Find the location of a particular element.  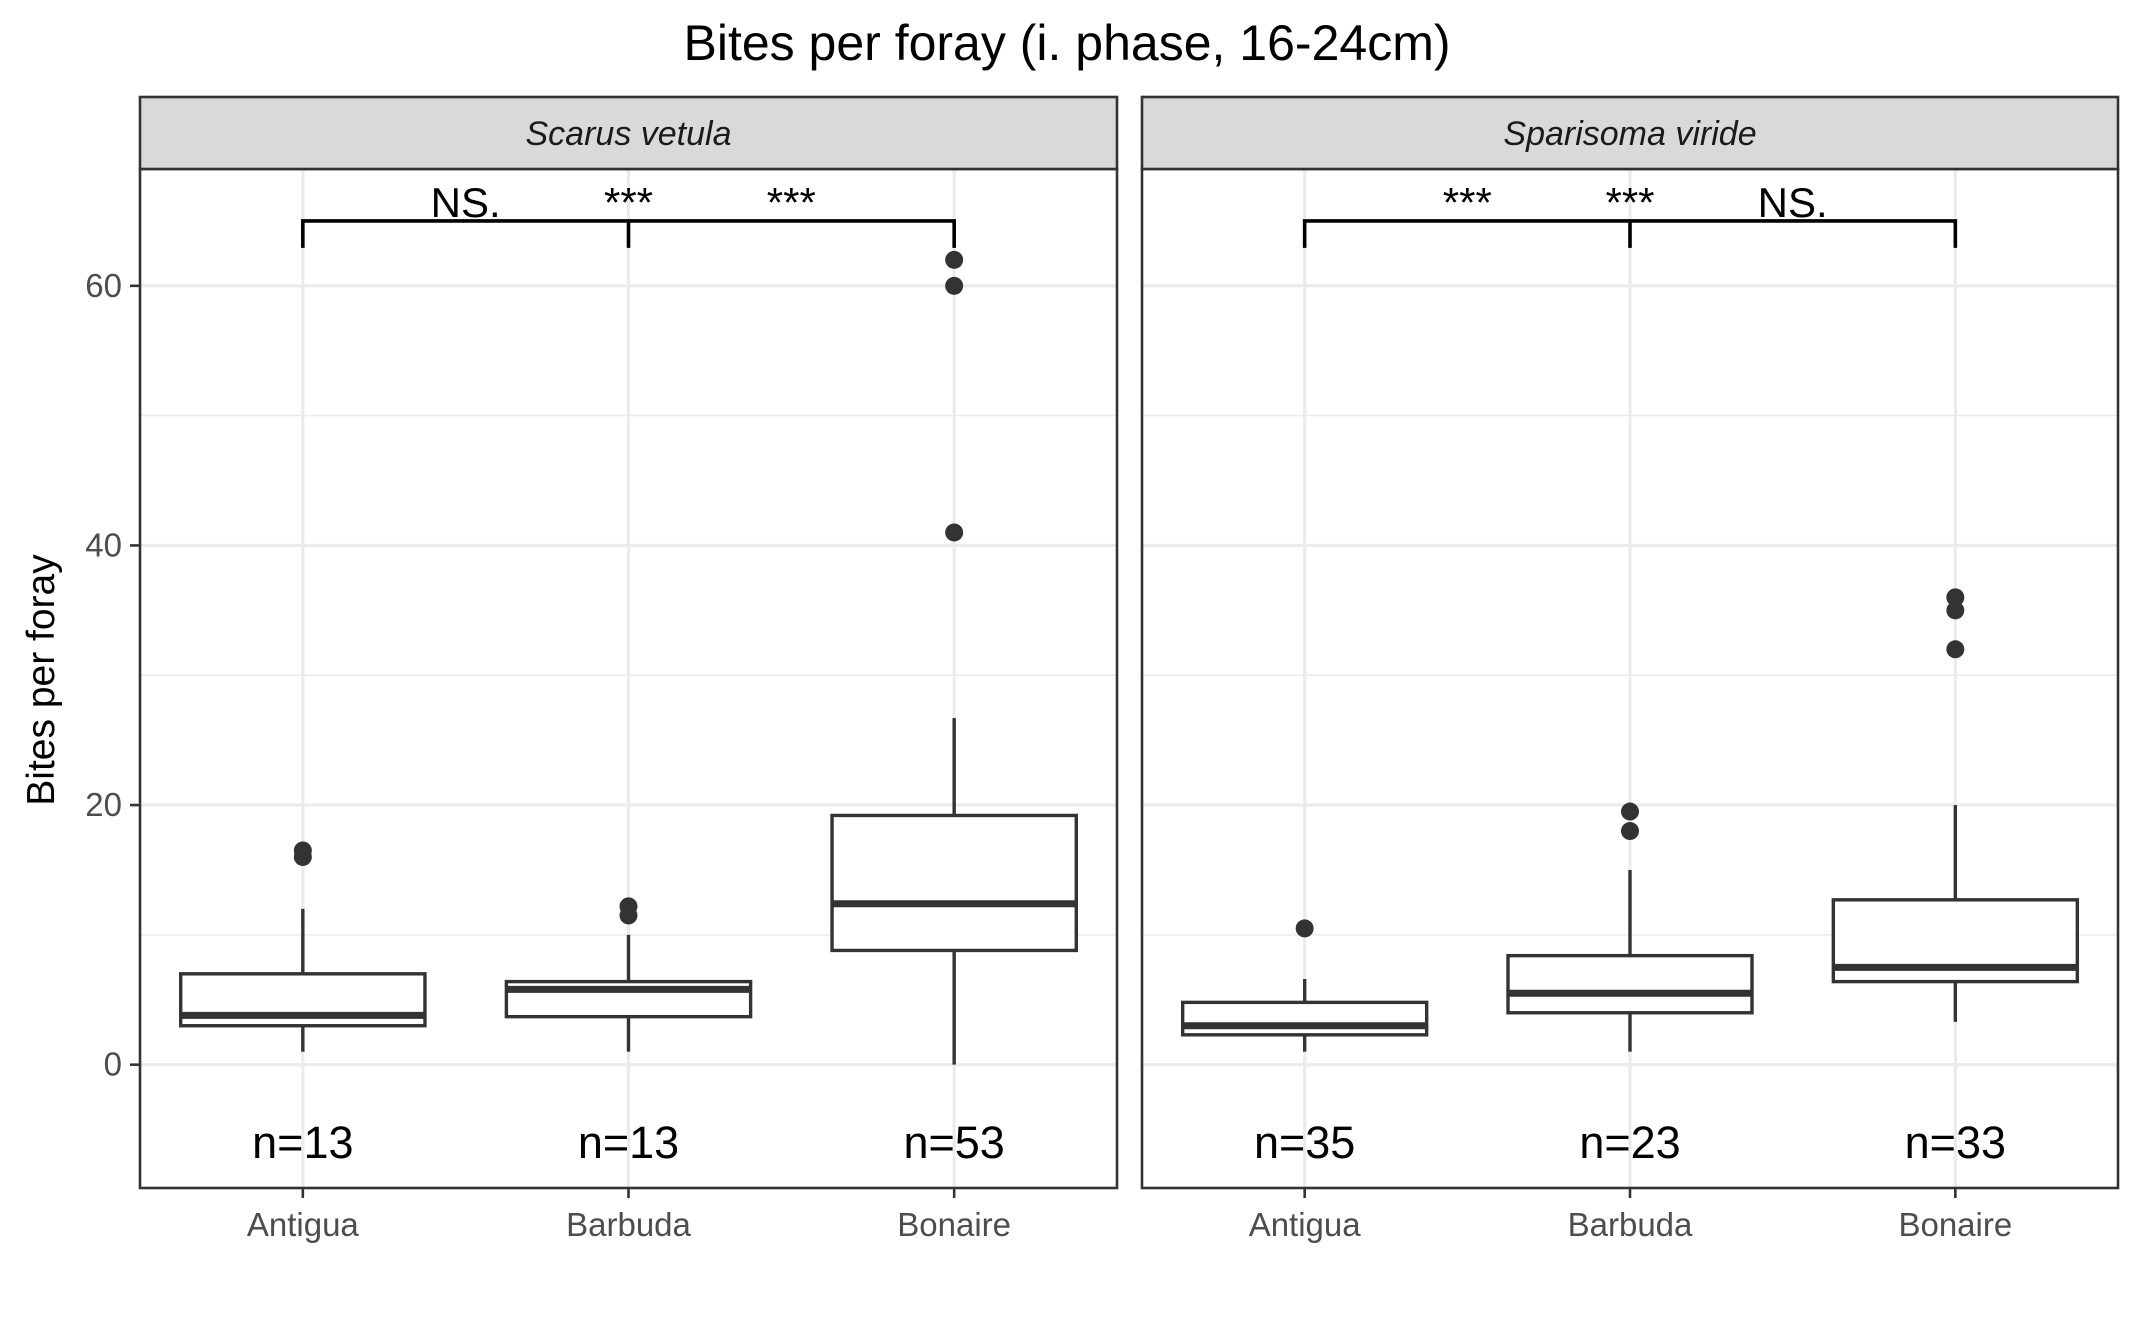

y-axis-label: Bites per foray is located at coordinates (41, 680).